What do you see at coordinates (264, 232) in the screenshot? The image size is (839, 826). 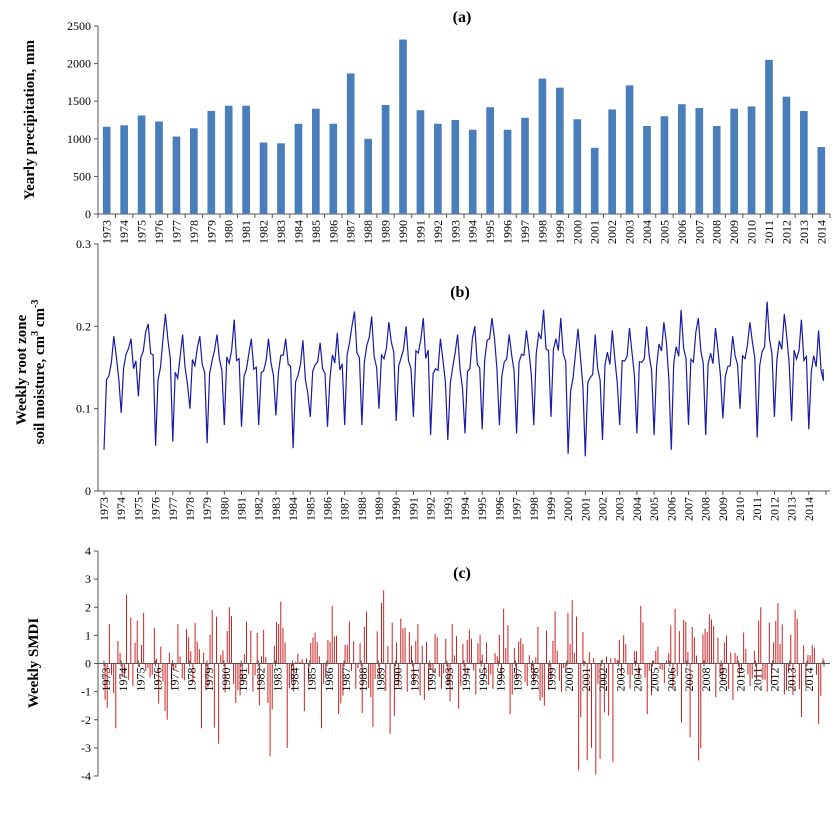 I see `x-tick-label: 1982` at bounding box center [264, 232].